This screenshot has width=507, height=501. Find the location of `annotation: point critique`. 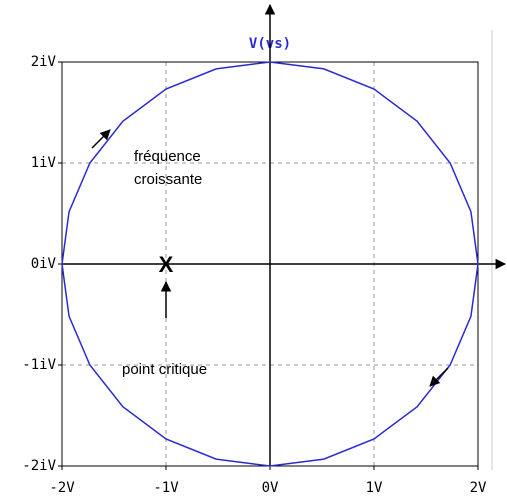

annotation: point critique is located at coordinates (164, 369).